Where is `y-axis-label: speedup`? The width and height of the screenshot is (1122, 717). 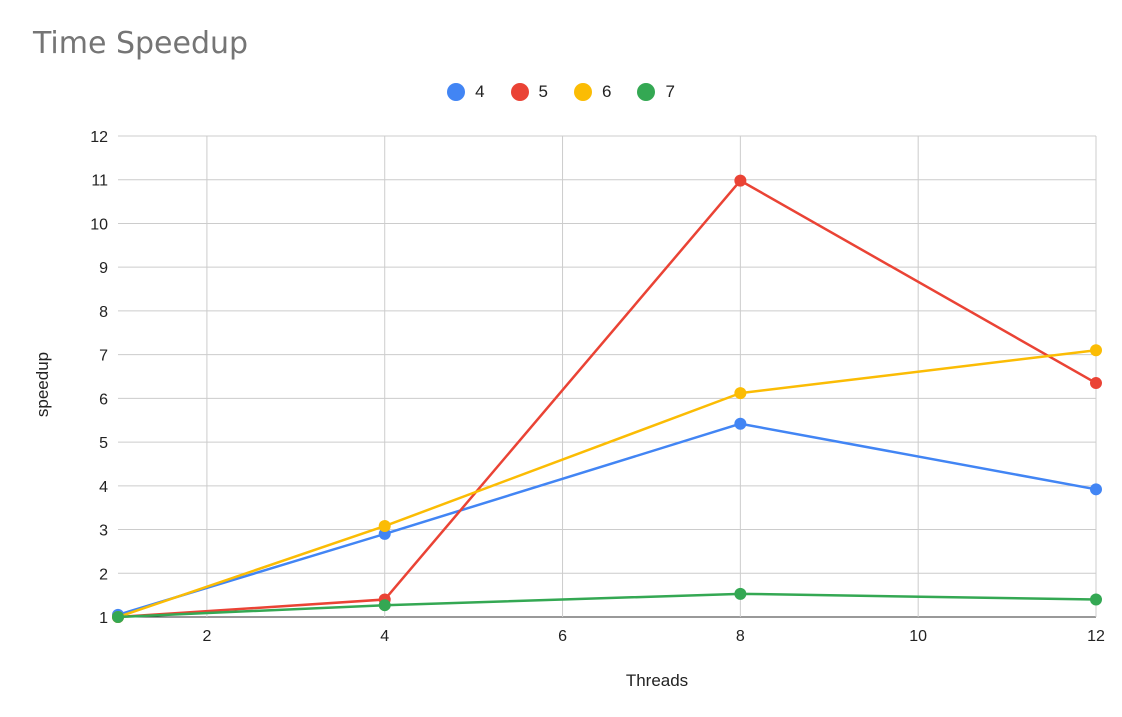
y-axis-label: speedup is located at coordinates (42, 384).